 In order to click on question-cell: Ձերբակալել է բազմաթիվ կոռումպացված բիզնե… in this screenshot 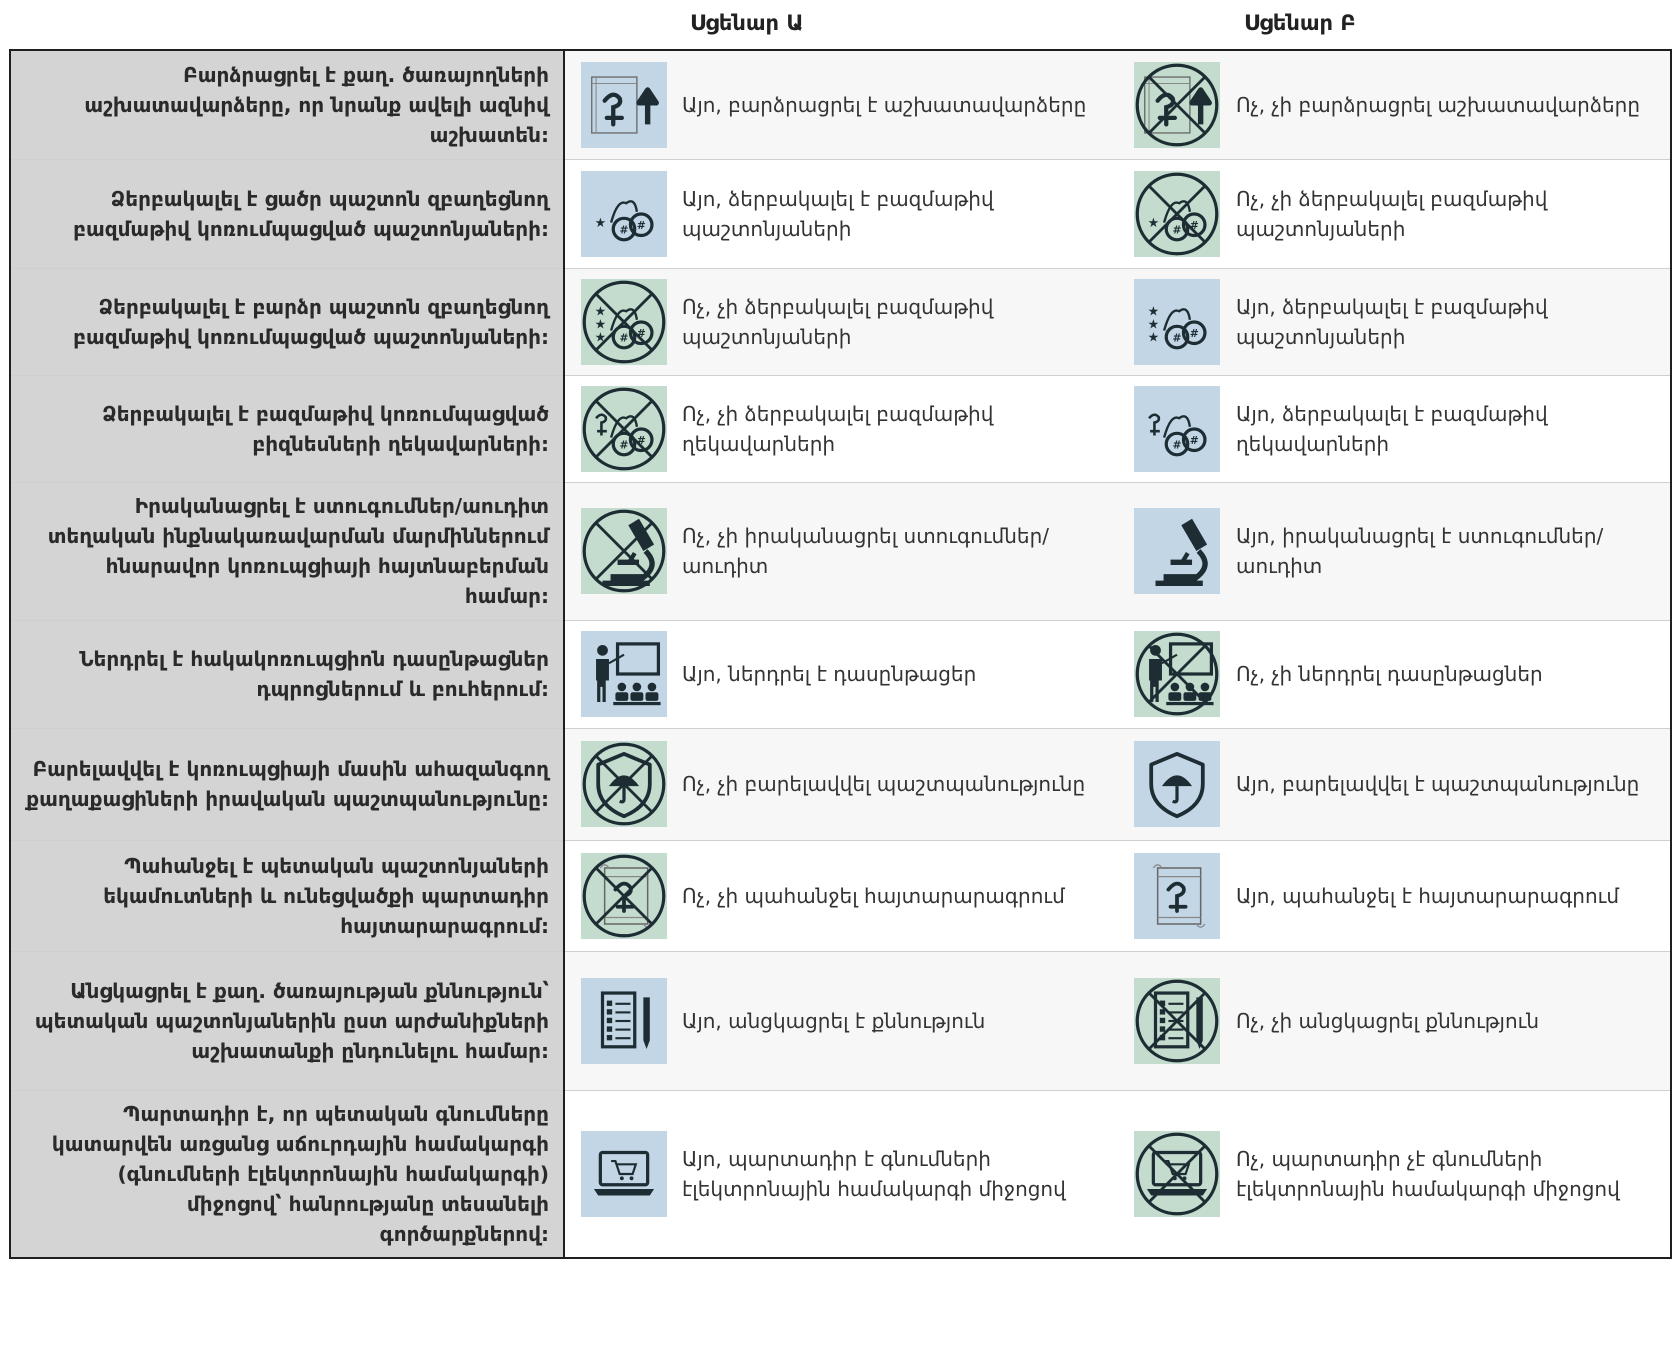, I will do `click(287, 429)`.